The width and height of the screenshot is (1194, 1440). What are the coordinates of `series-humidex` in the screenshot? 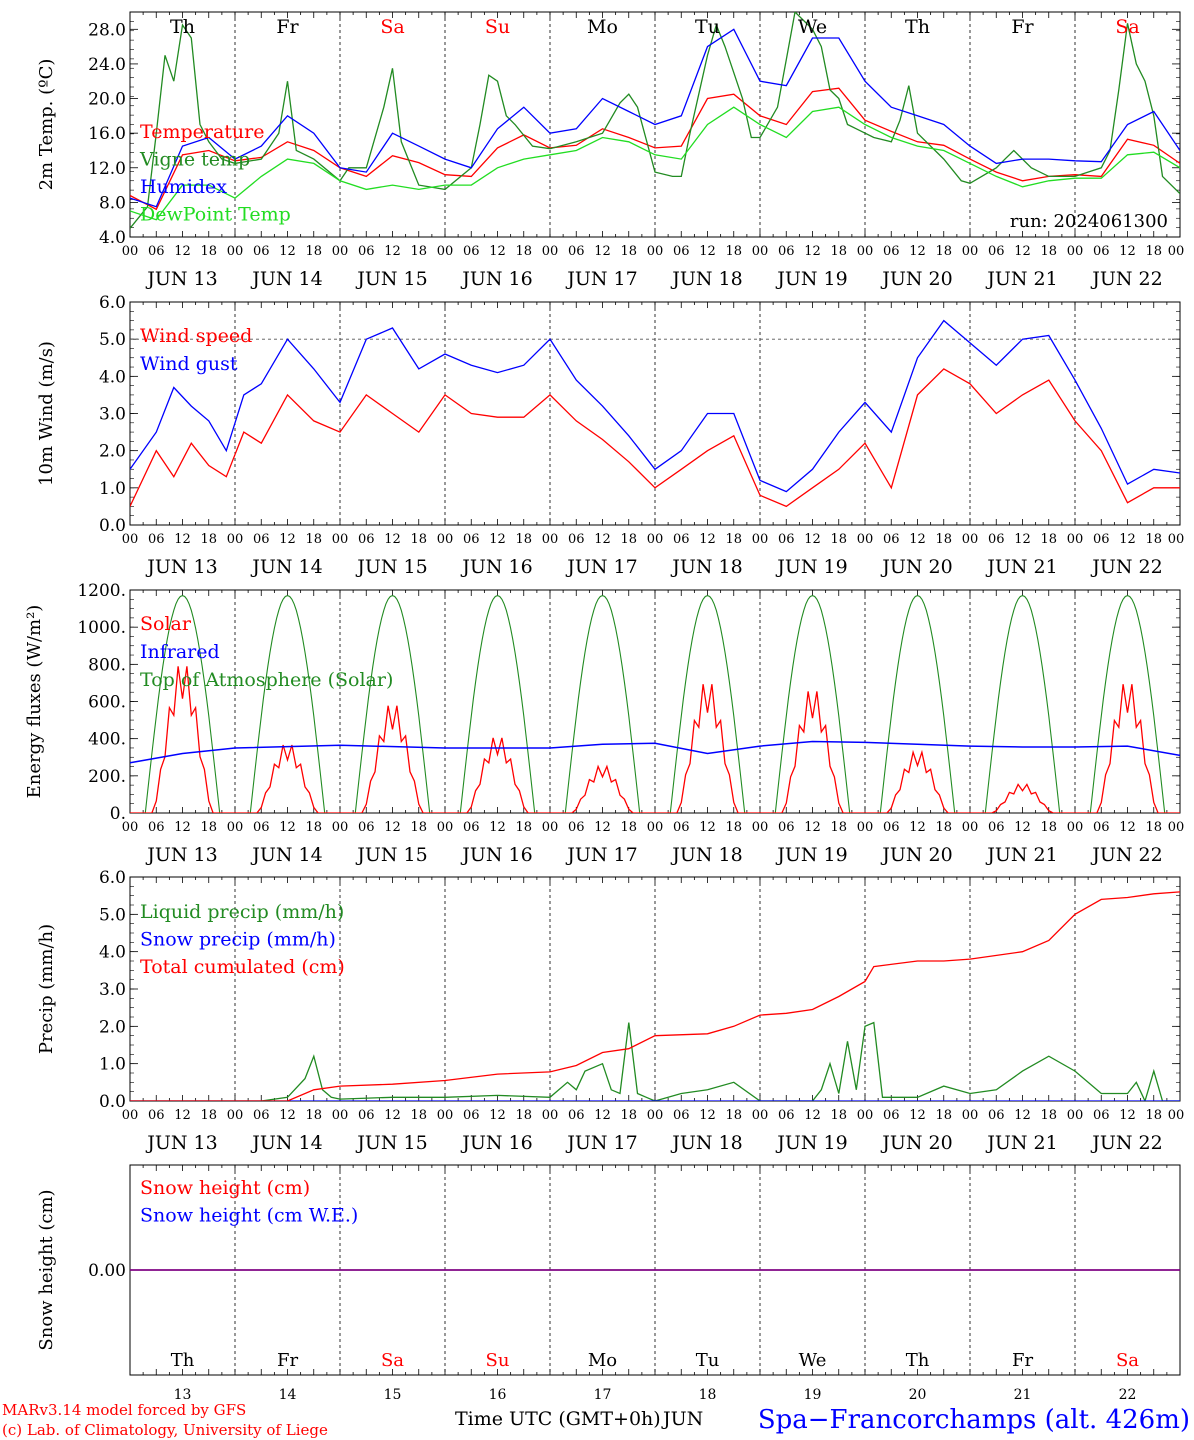 It's located at (655, 118).